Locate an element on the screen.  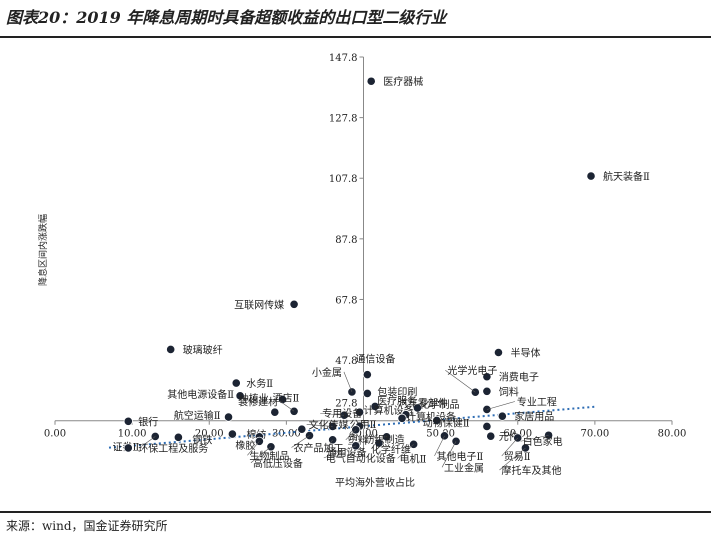
point-label: 半导体 is located at coordinates (525, 353).